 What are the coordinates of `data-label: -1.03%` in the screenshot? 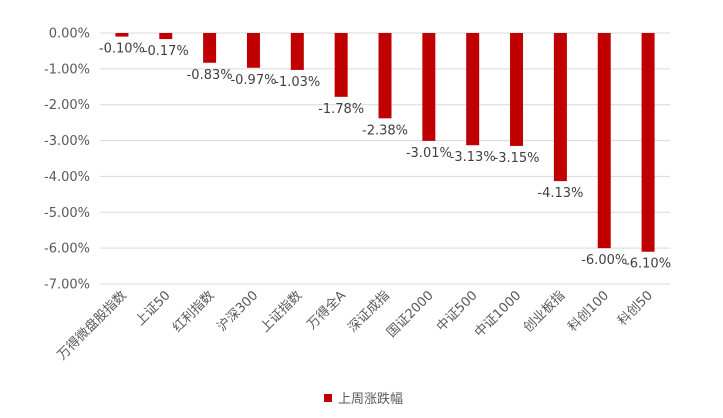 It's located at (297, 82).